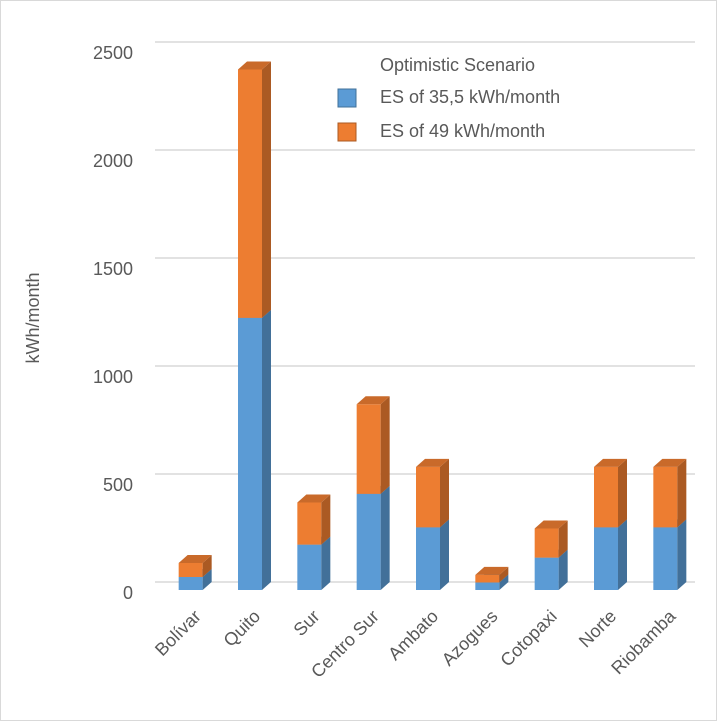  What do you see at coordinates (118, 485) in the screenshot?
I see `y-tick-label: 500` at bounding box center [118, 485].